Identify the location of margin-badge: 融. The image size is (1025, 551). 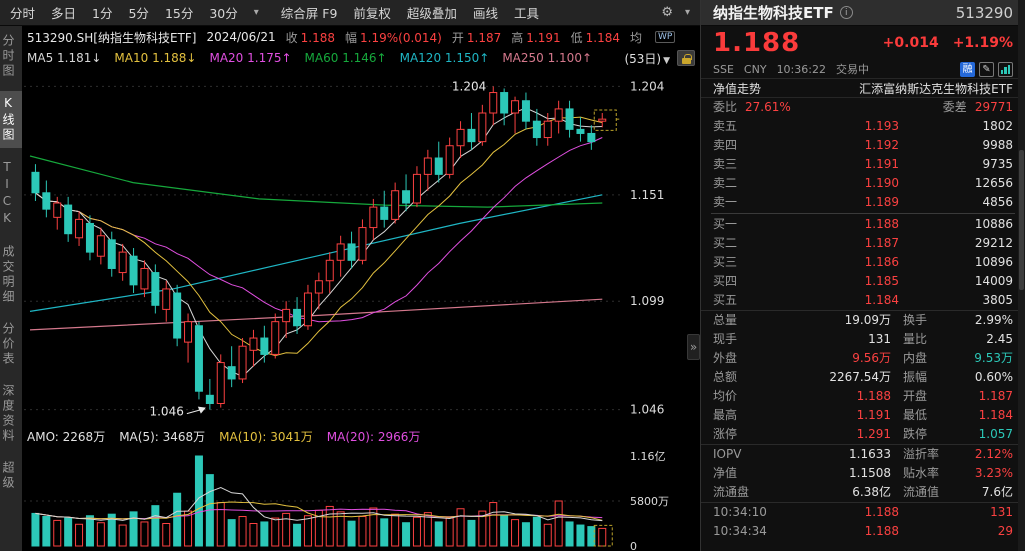
(967, 69).